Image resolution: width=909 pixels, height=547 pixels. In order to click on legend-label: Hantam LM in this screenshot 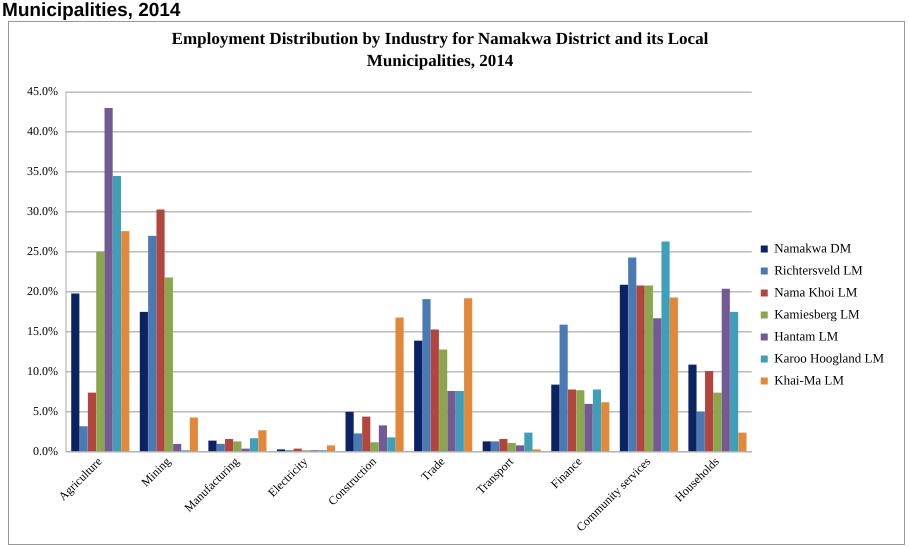, I will do `click(806, 336)`.